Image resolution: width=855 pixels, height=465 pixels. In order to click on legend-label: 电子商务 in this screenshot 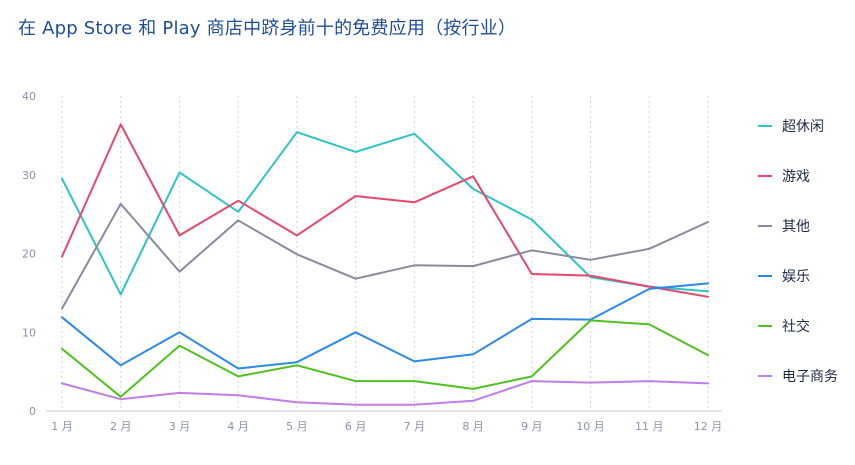, I will do `click(810, 377)`.